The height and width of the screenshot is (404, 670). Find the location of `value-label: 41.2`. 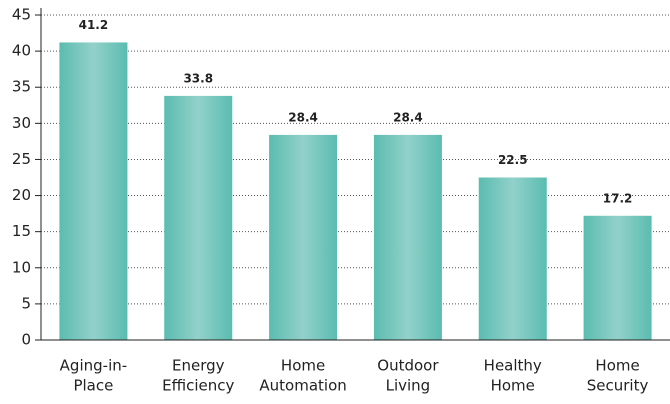

value-label: 41.2 is located at coordinates (94, 25).